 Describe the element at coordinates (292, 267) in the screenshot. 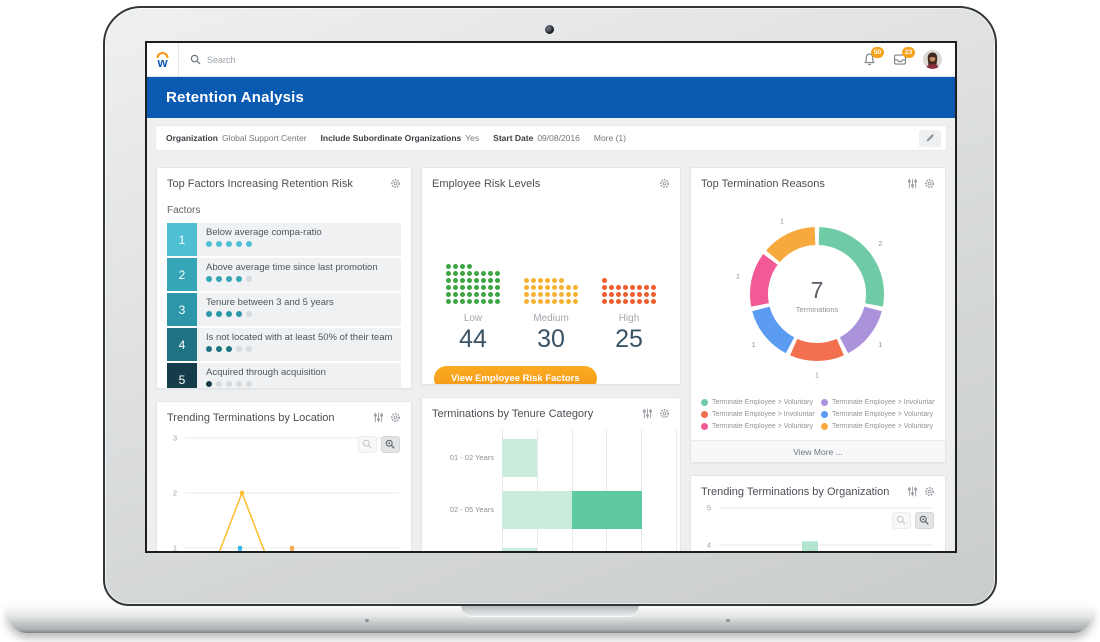

I see `factor-label: Above average time since last promotion` at that location.